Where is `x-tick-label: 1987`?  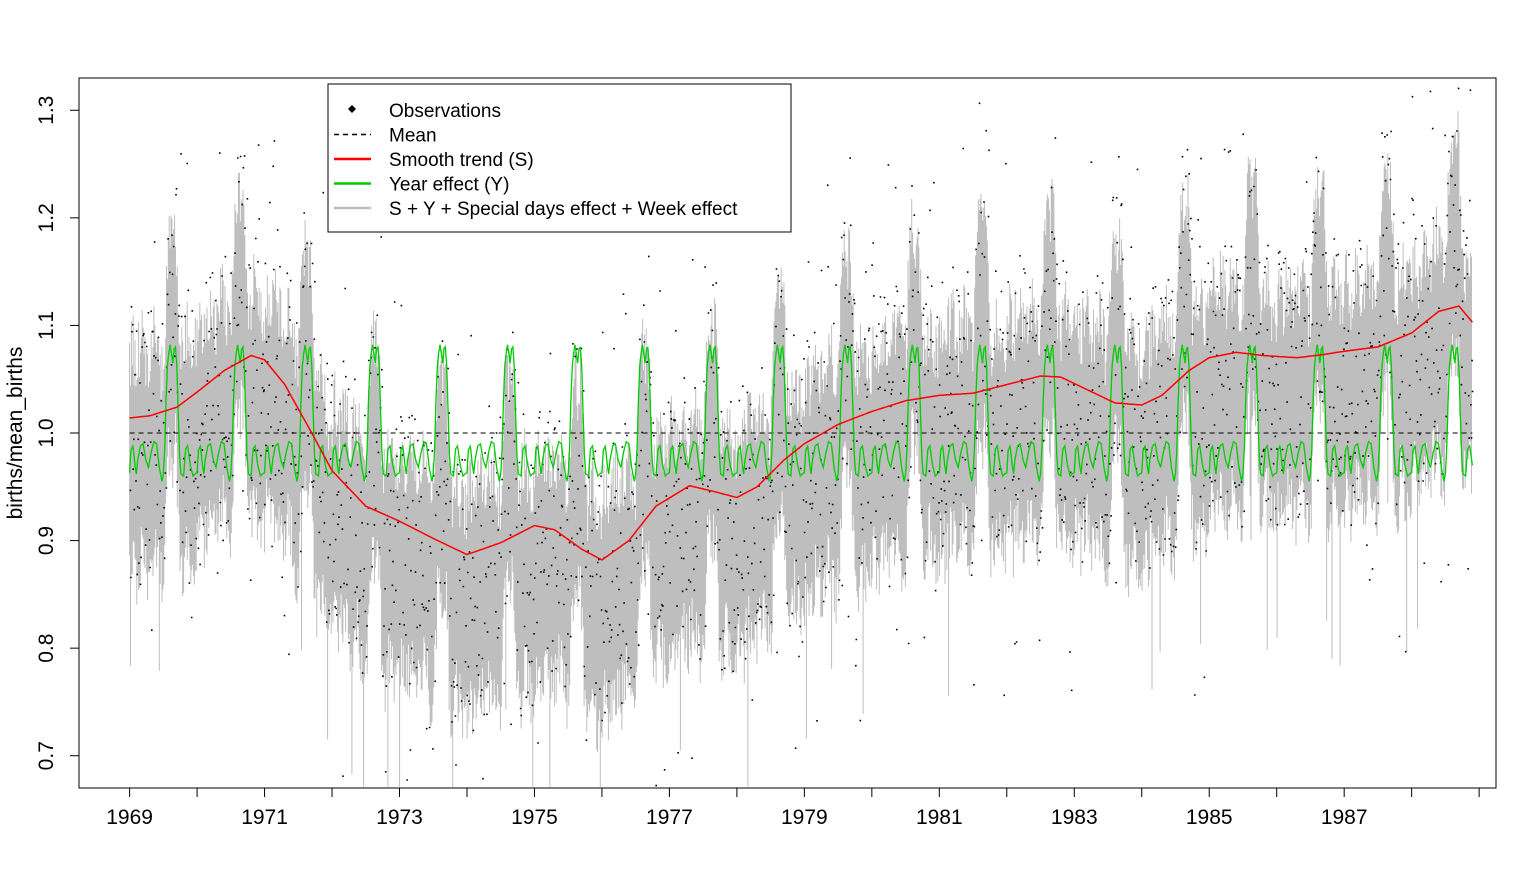 x-tick-label: 1987 is located at coordinates (1344, 817).